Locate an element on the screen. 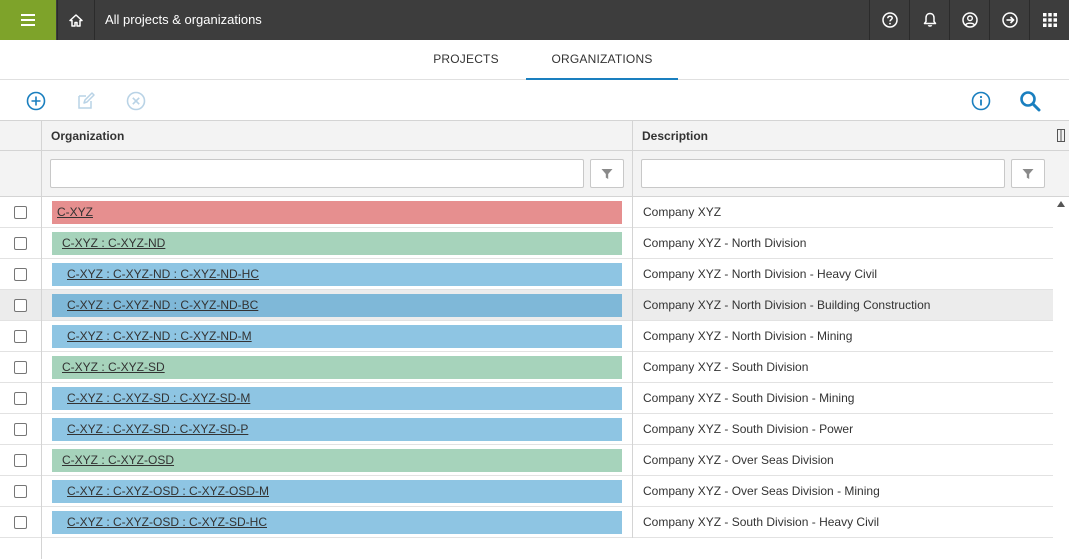  organization-cell: C-XYZ : C-XYZ-SD is located at coordinates (337, 367).